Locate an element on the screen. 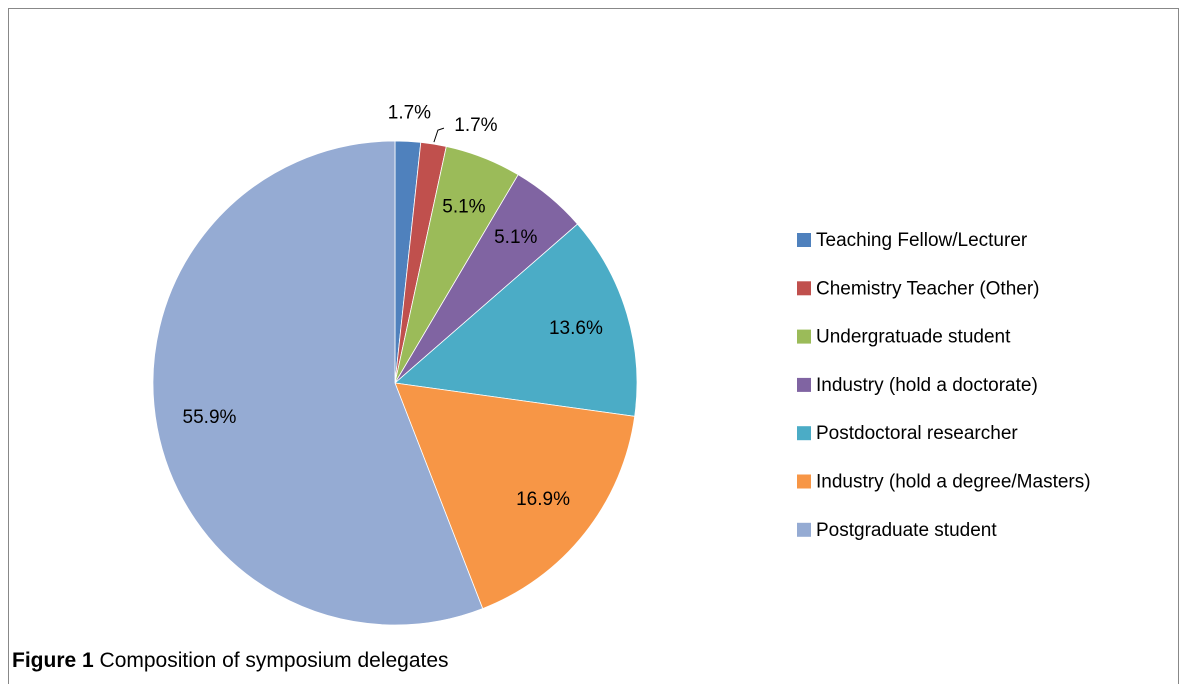  legend-label: Chemistry Teacher (Other) is located at coordinates (928, 288).